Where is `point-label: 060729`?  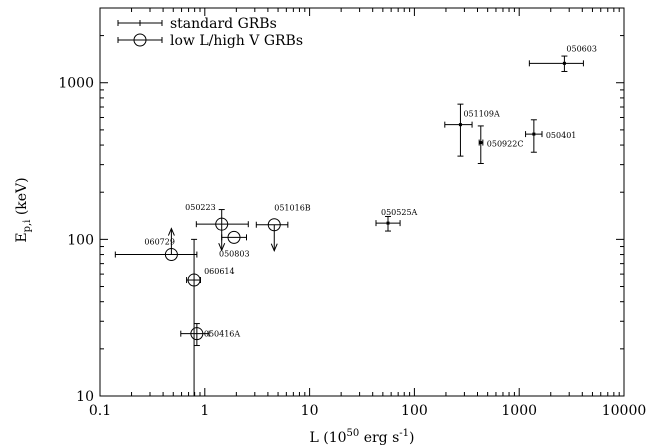
point-label: 060729 is located at coordinates (159, 242).